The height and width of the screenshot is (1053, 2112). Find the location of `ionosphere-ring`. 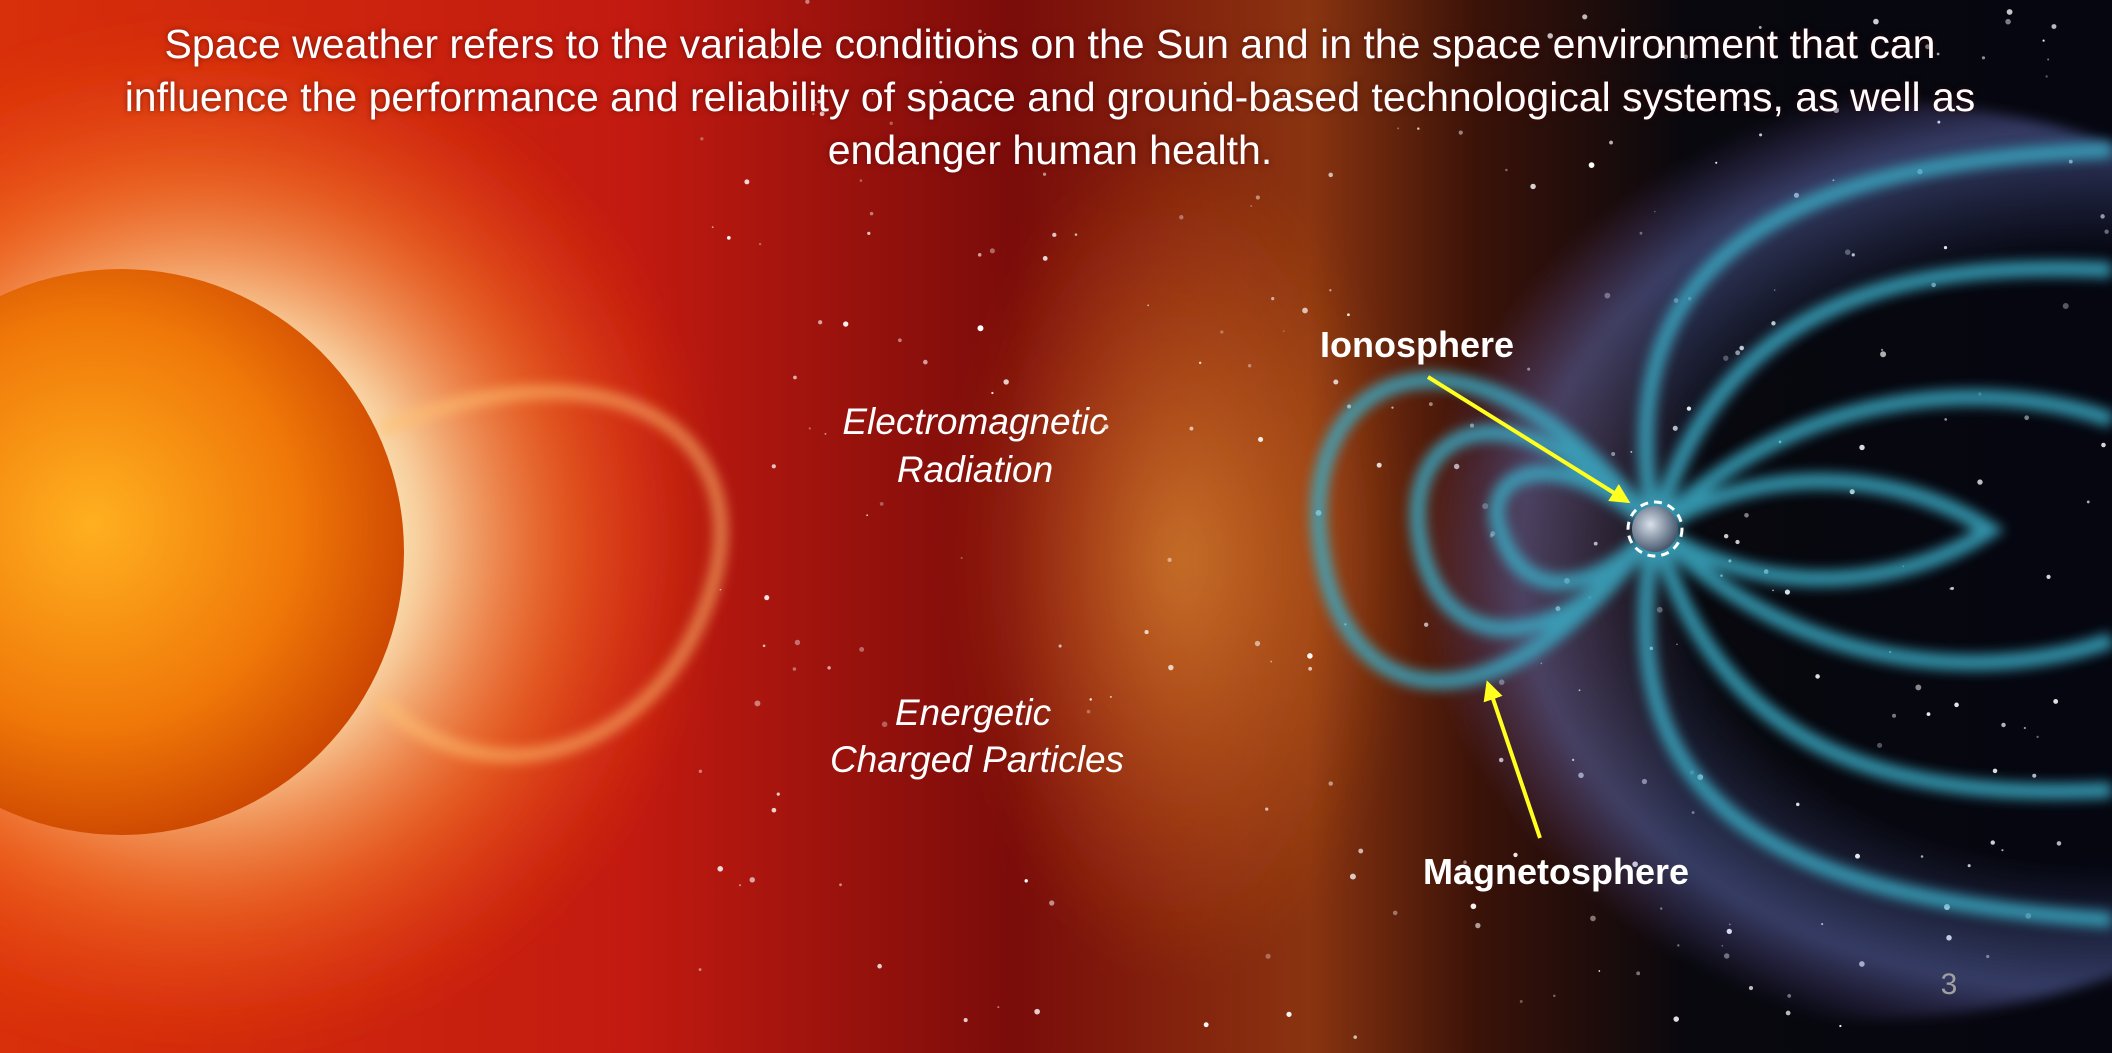

ionosphere-ring is located at coordinates (1655, 529).